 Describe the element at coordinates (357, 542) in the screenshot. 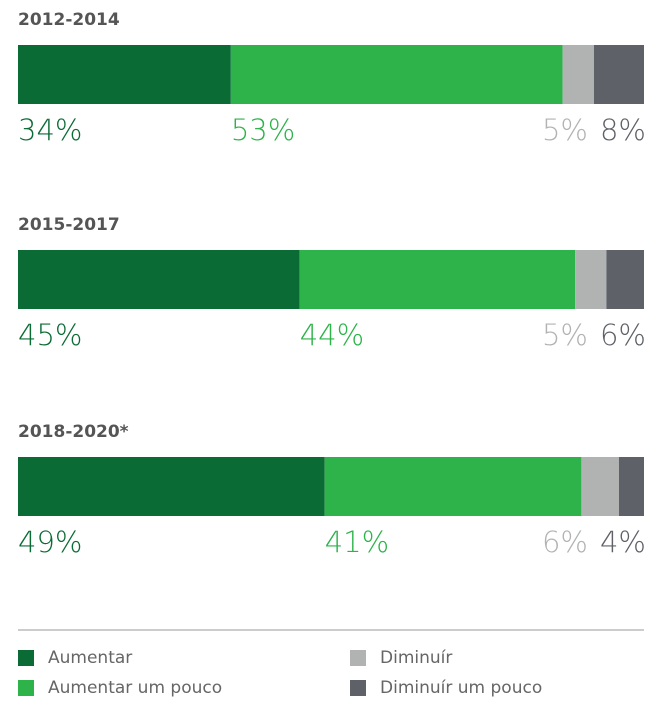

I see `value-label: 41%` at that location.